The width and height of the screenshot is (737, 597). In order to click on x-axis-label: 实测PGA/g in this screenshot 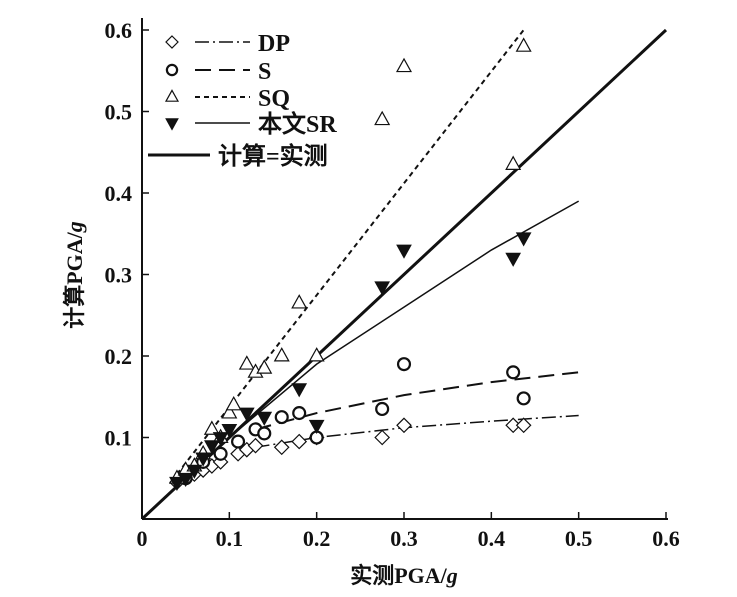, I will do `click(404, 575)`.